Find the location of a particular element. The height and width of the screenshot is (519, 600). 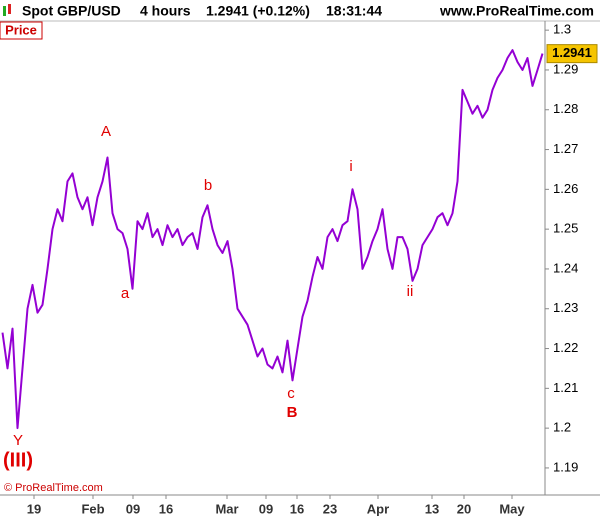

x-tick-label: May is located at coordinates (512, 508).